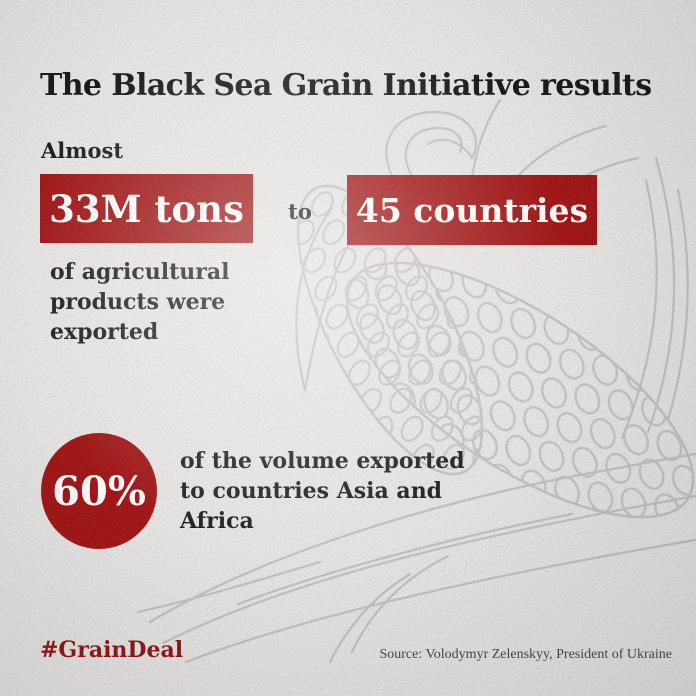 This screenshot has width=696, height=696. Describe the element at coordinates (346, 86) in the screenshot. I see `page-title: The Black Sea Grain Initiative results` at that location.